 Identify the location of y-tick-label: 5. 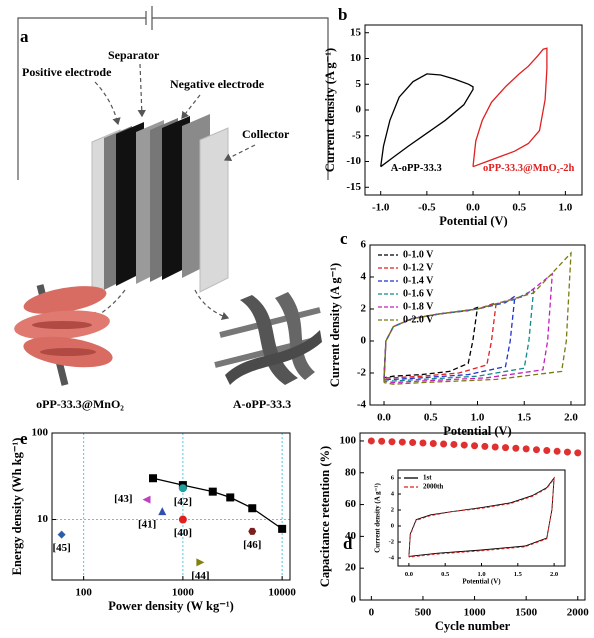
(359, 84).